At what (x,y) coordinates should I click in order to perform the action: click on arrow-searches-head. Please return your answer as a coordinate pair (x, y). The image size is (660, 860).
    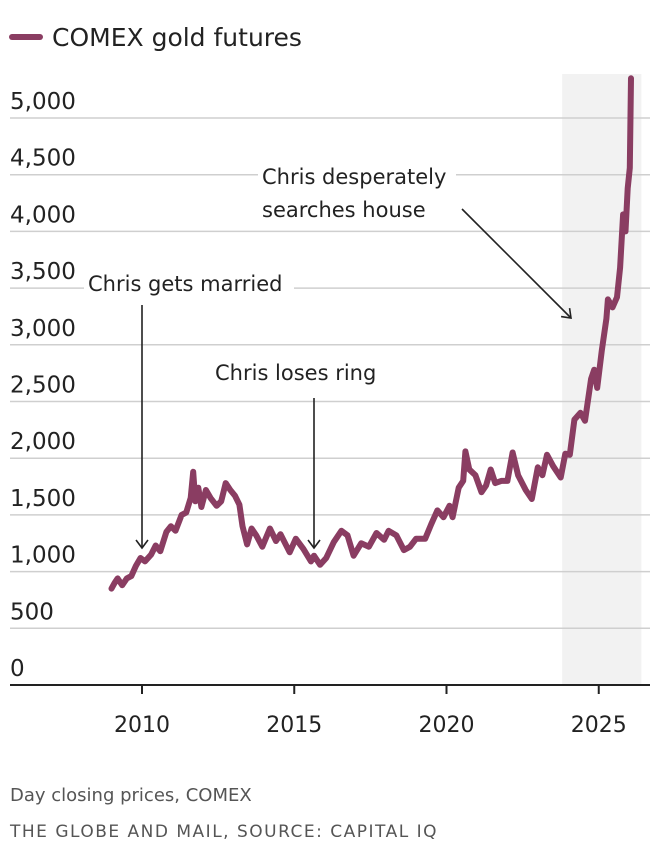
    Looking at the image, I should click on (566, 313).